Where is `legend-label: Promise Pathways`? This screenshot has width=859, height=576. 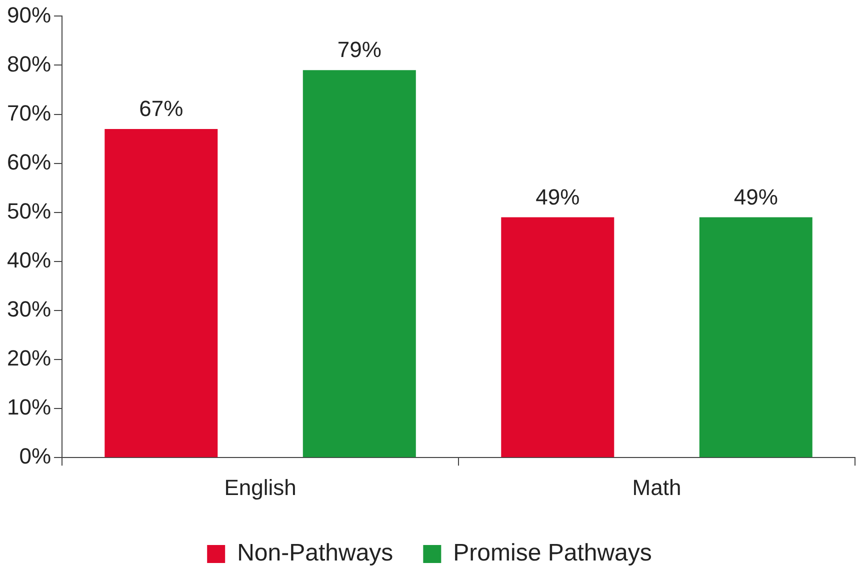
legend-label: Promise Pathways is located at coordinates (552, 553).